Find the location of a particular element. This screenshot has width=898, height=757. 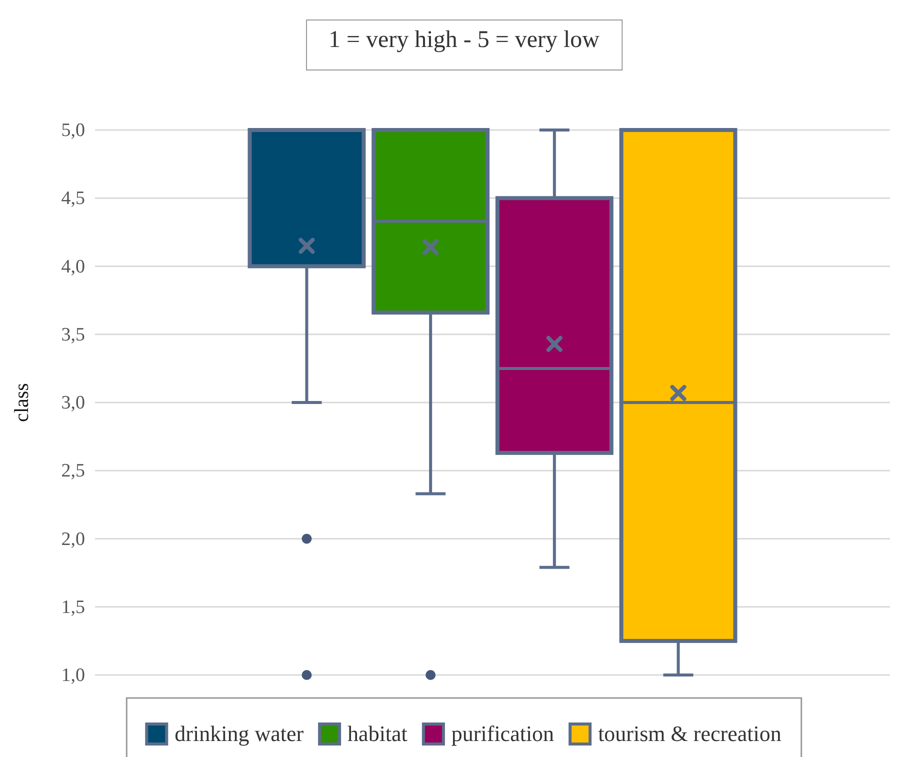

y-tick-label: 4,5 is located at coordinates (73, 199).